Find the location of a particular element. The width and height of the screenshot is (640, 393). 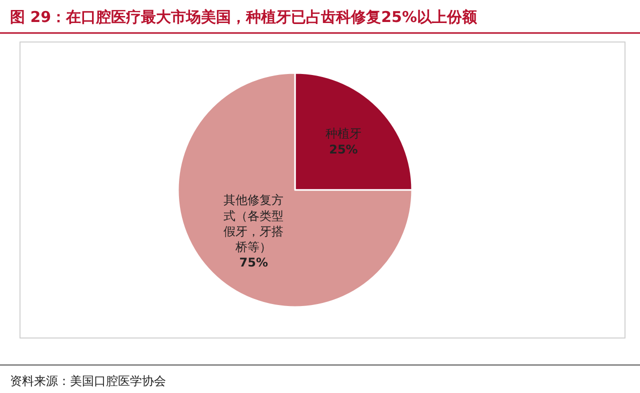

data-label: 25% is located at coordinates (343, 149).